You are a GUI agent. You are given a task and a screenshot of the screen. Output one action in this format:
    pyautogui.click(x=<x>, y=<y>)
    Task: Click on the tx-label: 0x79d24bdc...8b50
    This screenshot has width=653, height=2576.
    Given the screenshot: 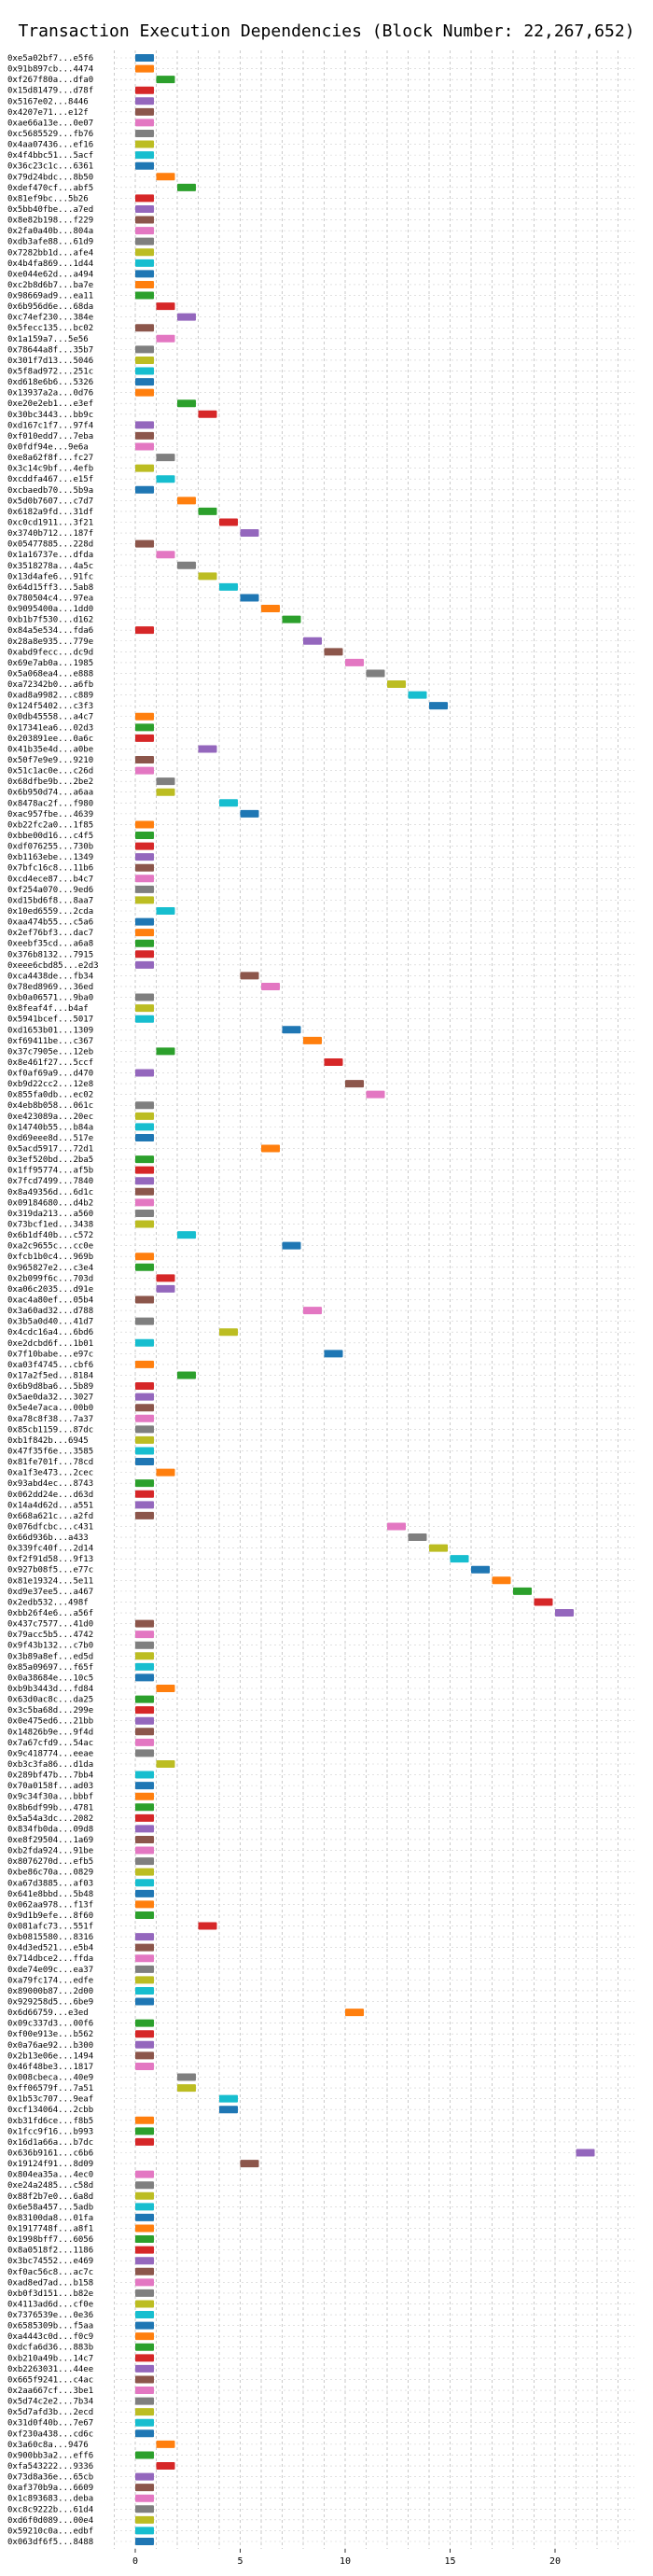 What is the action you would take?
    pyautogui.click(x=50, y=177)
    